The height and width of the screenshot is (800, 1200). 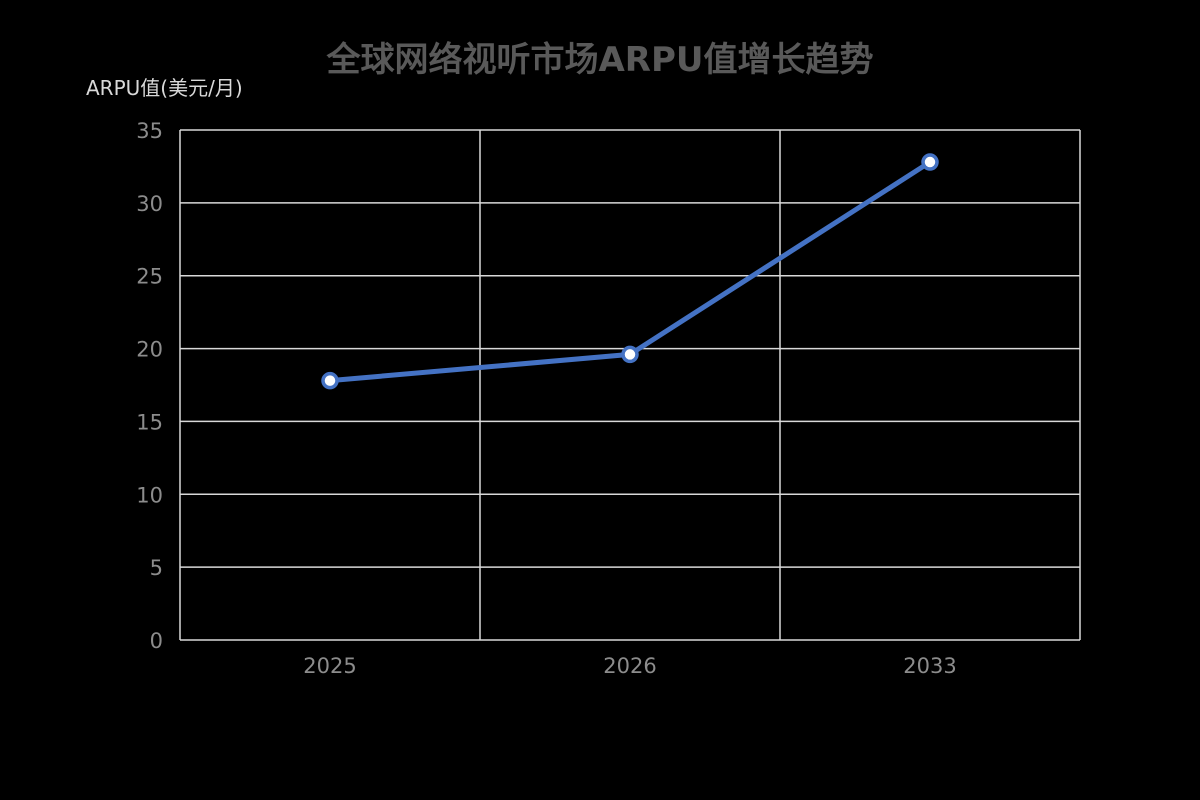 I want to click on y-tick-label: 20, so click(x=149, y=350).